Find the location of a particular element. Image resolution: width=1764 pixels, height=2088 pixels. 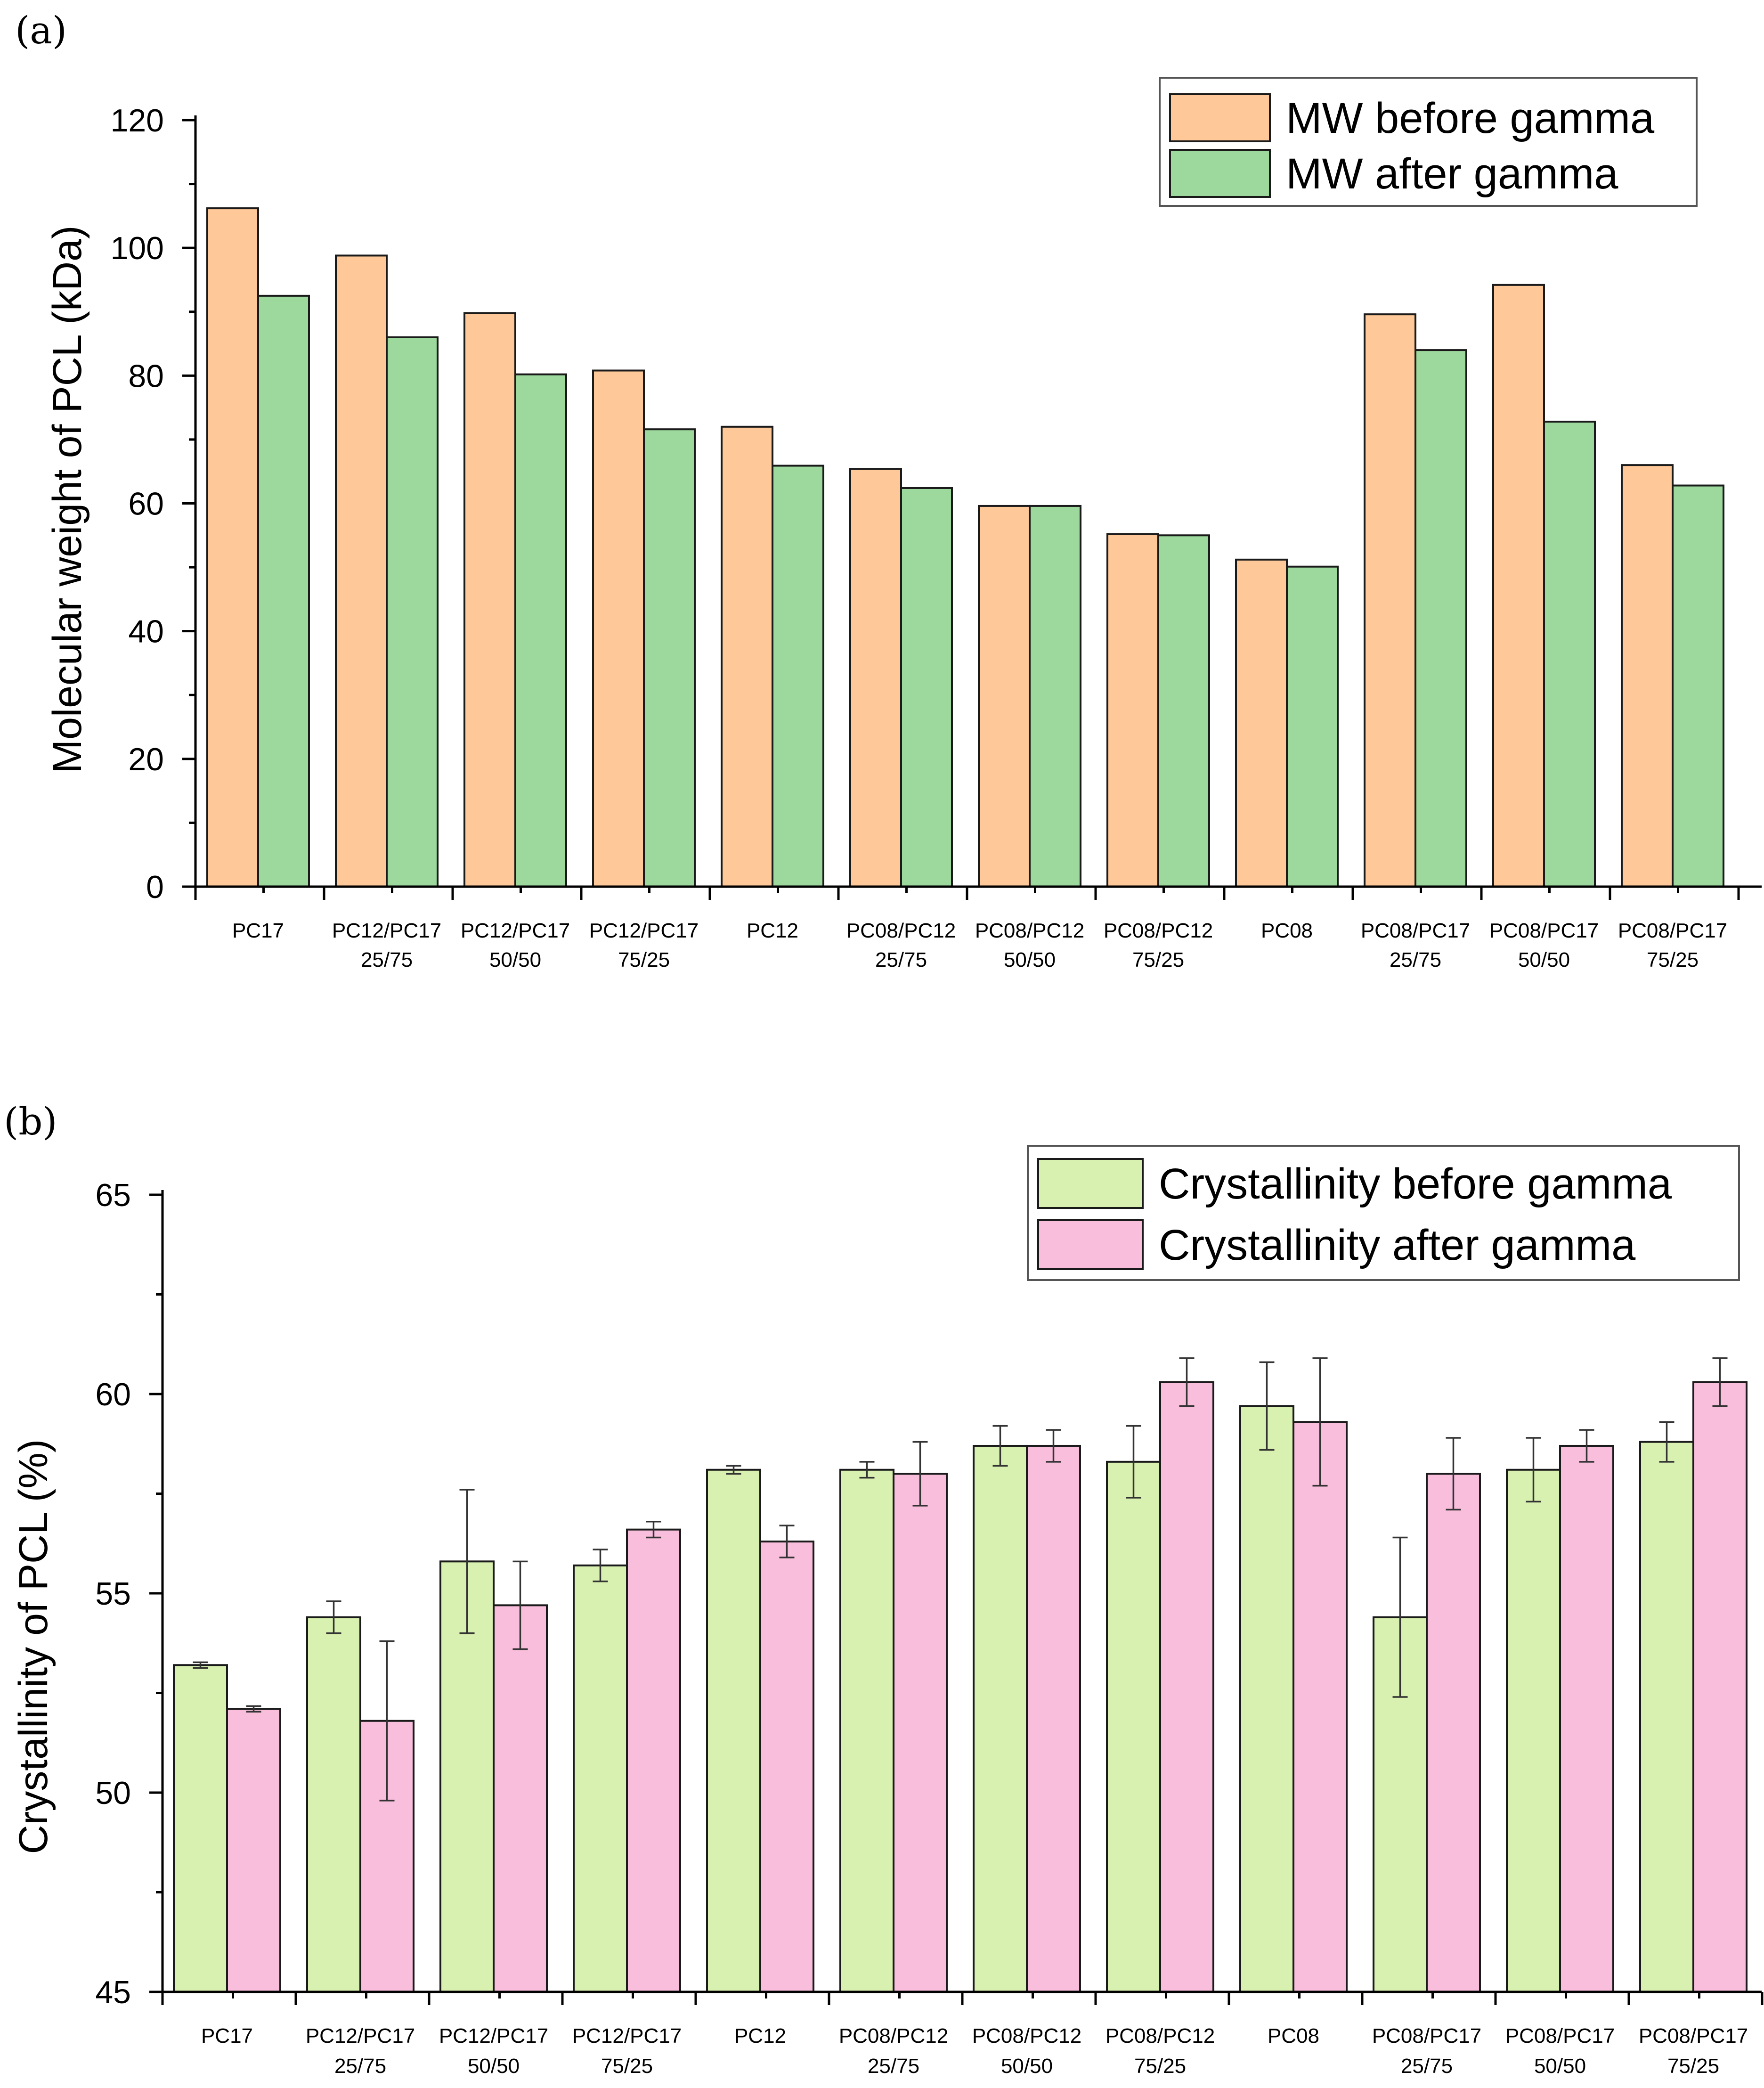

y-tick-label-a-3: 60 is located at coordinates (146, 504).